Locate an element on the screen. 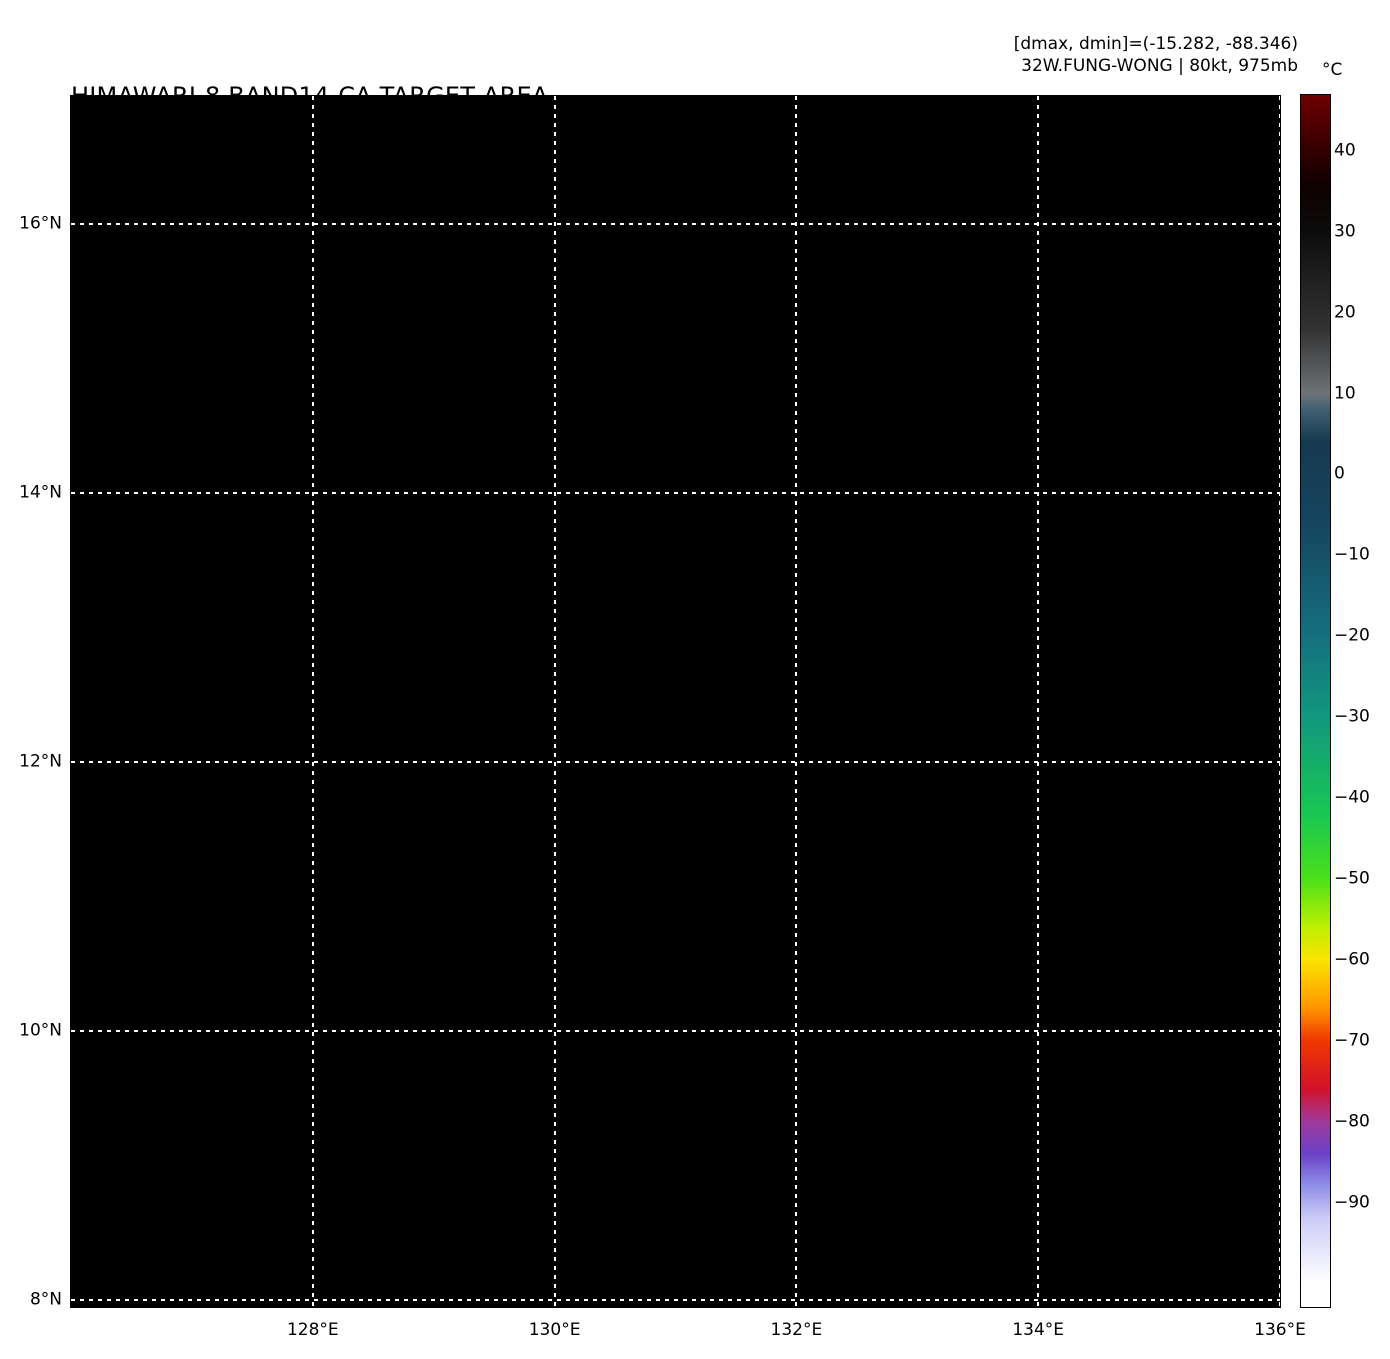 This screenshot has width=1390, height=1359. longitude-tick-130: 130°E is located at coordinates (554, 1330).